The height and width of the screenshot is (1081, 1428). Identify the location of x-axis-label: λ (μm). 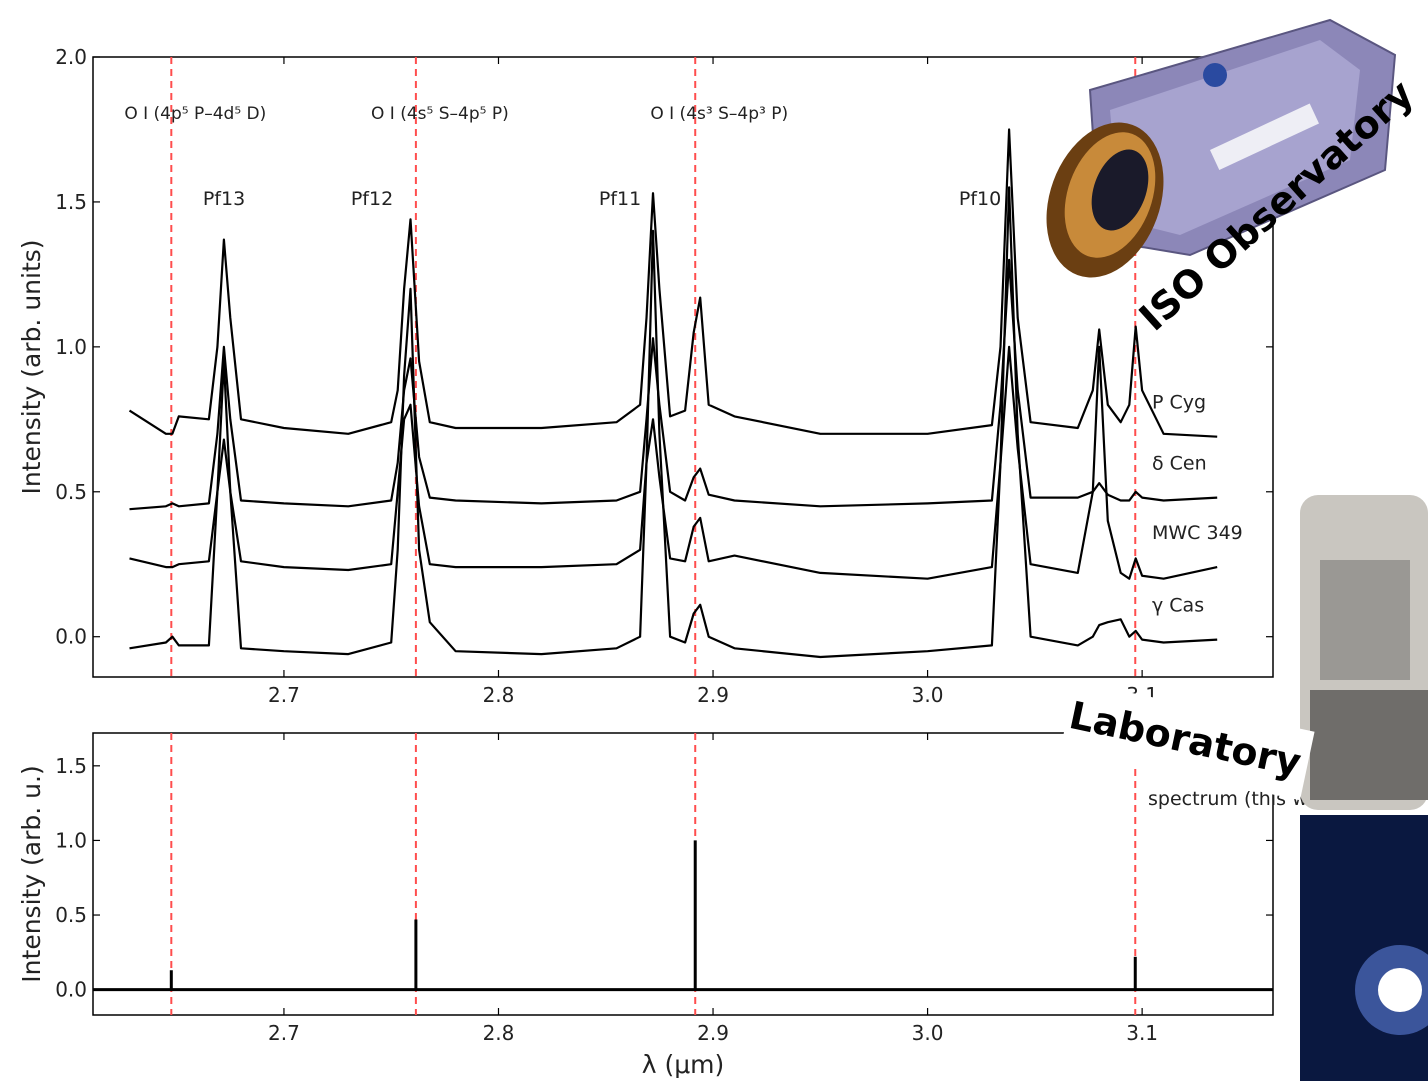
(683, 1064).